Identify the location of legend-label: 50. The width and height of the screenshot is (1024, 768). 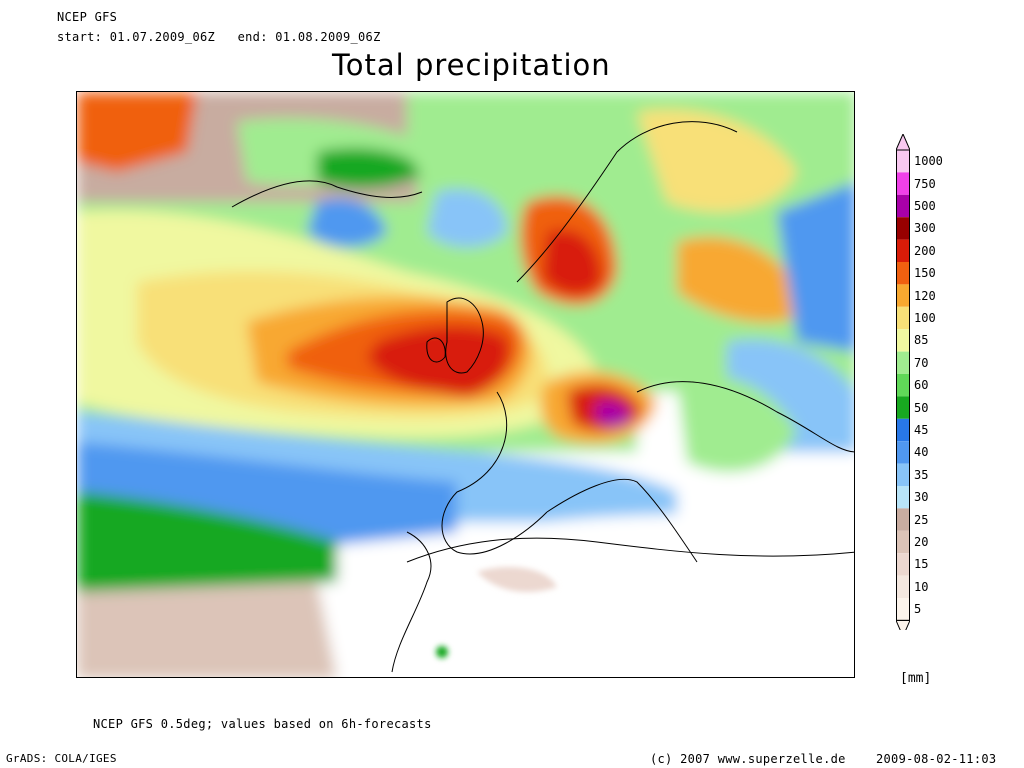
(921, 407).